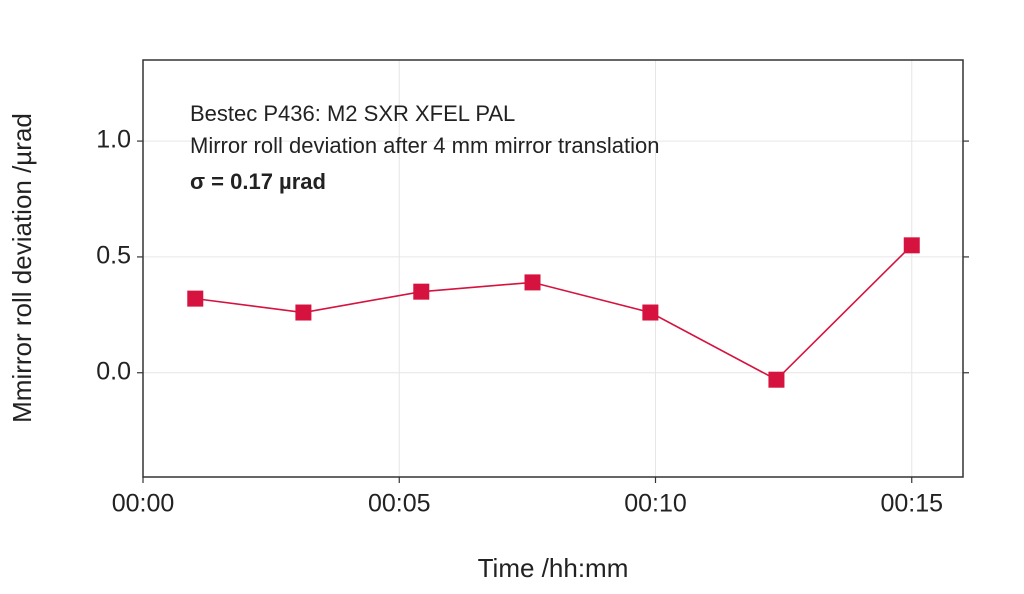  What do you see at coordinates (399, 504) in the screenshot?
I see `x-tick-label: 00:05` at bounding box center [399, 504].